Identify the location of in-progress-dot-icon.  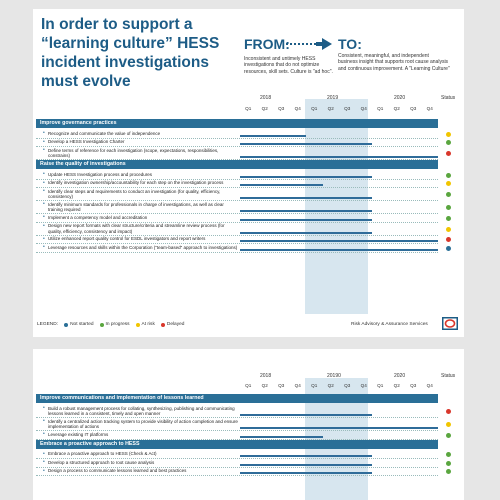
(101, 324).